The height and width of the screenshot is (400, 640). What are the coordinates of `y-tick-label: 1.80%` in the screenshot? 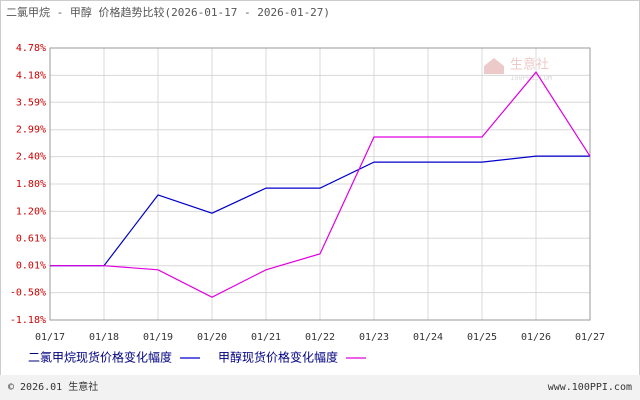 It's located at (31, 184).